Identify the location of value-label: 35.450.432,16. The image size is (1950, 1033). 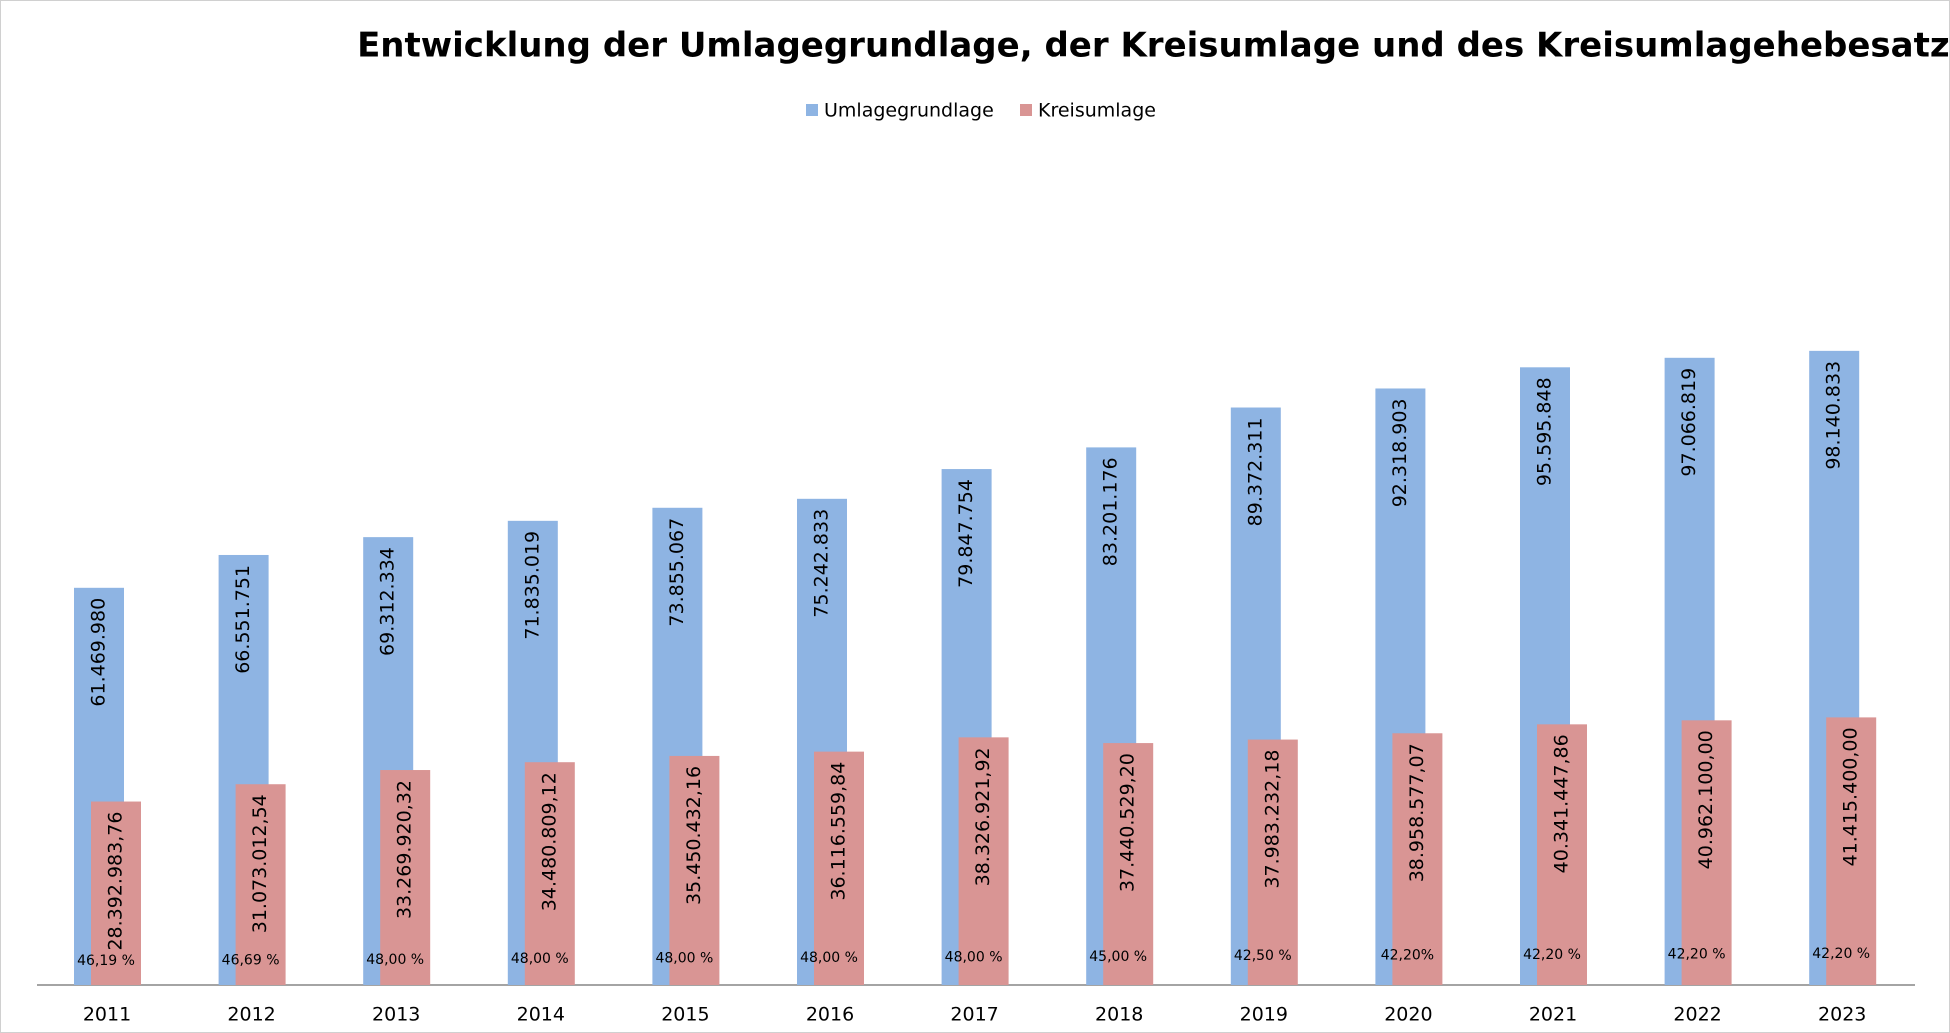
(694, 835).